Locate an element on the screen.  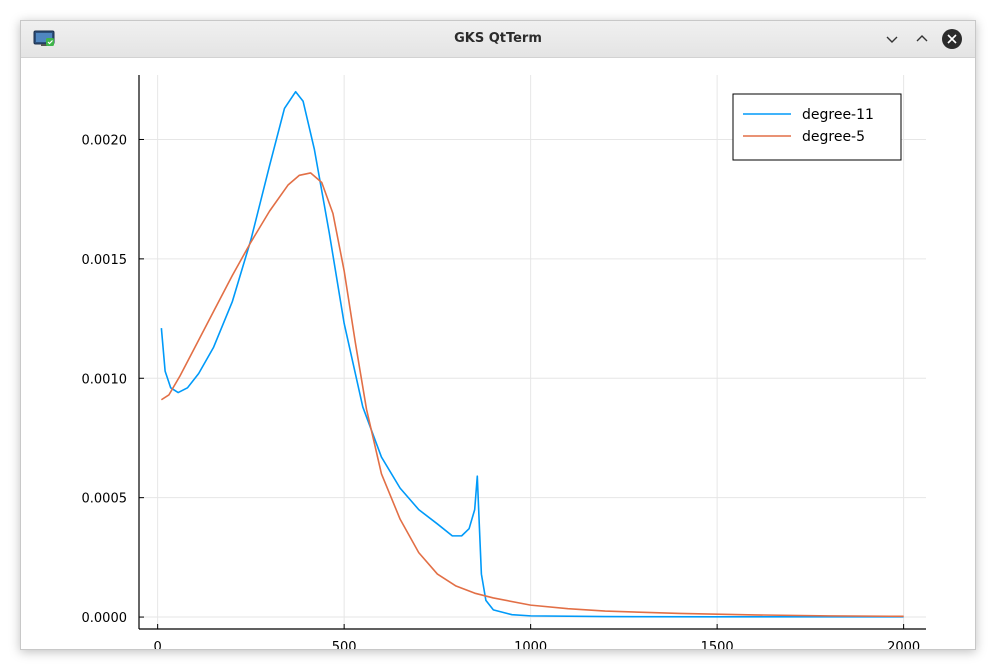
maximize-button is located at coordinates (922, 39).